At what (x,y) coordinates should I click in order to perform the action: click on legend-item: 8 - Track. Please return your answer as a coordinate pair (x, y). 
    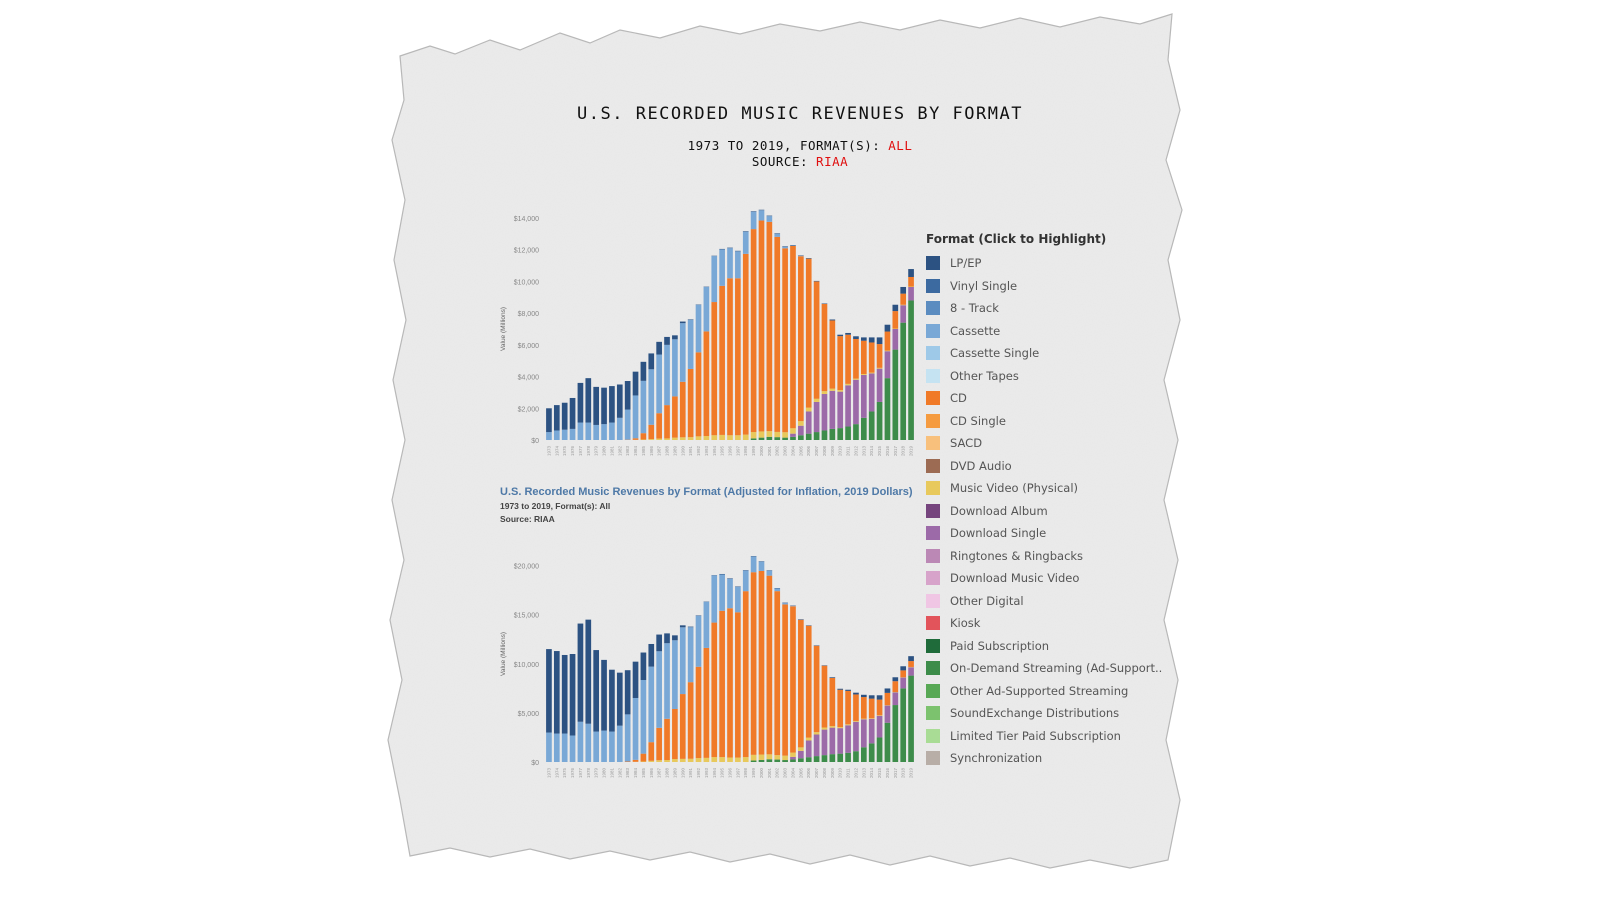
    Looking at the image, I should click on (1044, 308).